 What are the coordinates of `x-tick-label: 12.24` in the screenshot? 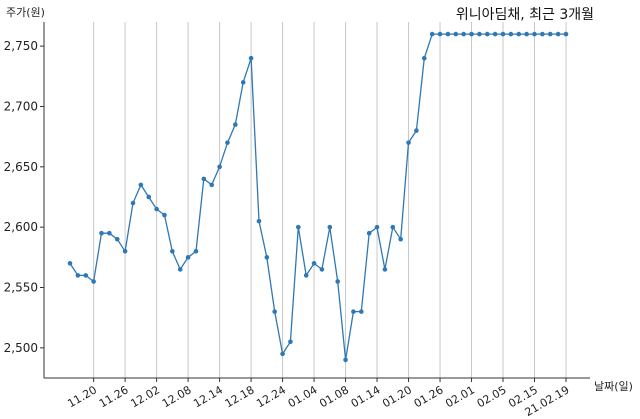 It's located at (271, 396).